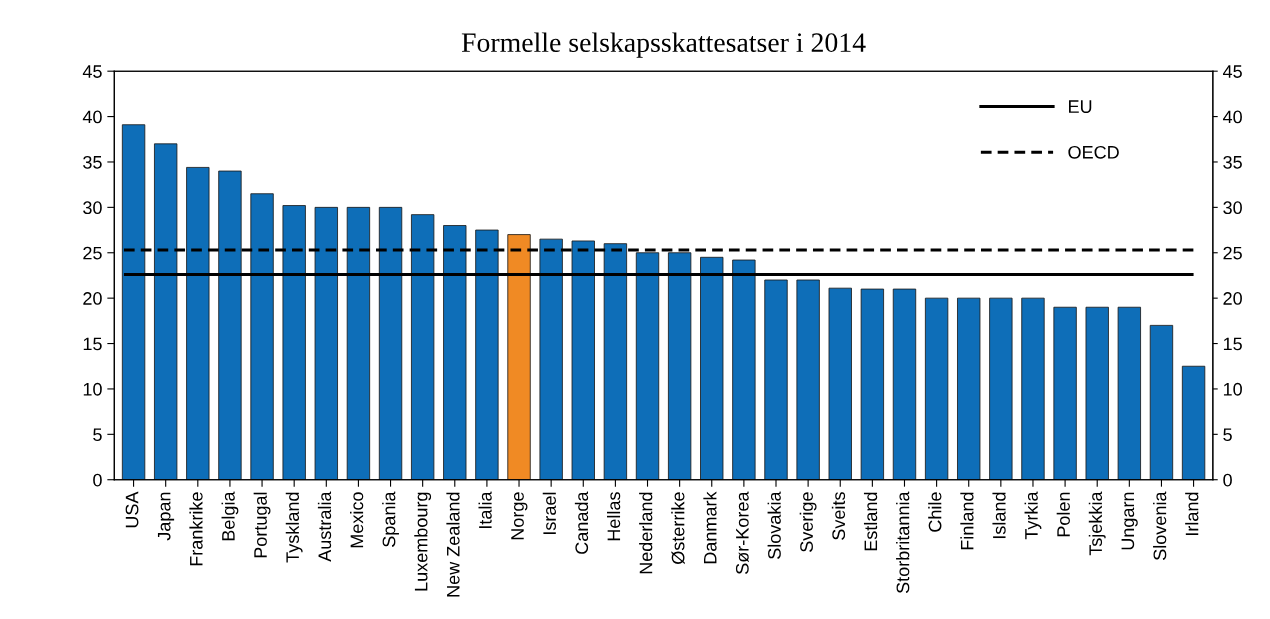 The height and width of the screenshot is (619, 1270). Describe the element at coordinates (92, 162) in the screenshot. I see `y-tick-label: 35` at that location.